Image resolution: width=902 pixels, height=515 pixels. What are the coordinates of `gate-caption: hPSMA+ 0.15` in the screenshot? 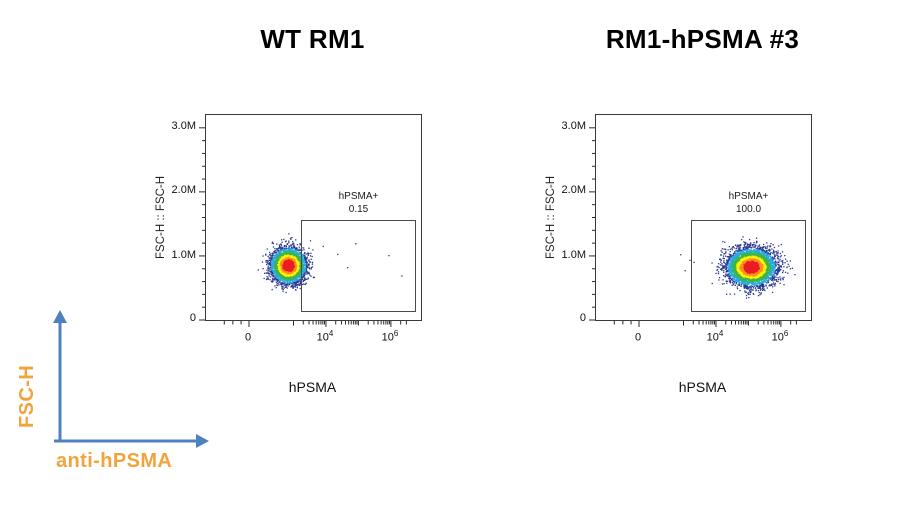 It's located at (359, 203).